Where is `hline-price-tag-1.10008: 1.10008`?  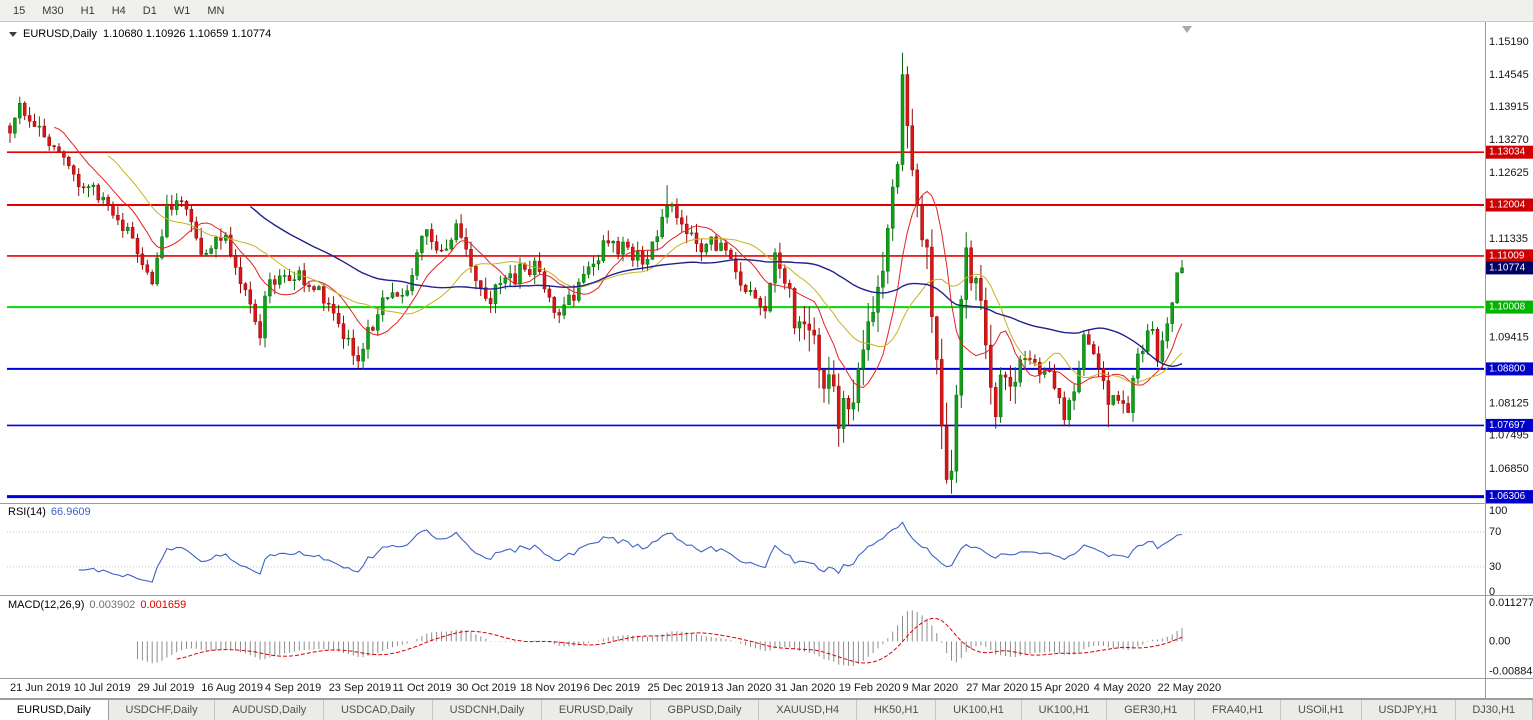
hline-price-tag-1.10008: 1.10008 is located at coordinates (1509, 307).